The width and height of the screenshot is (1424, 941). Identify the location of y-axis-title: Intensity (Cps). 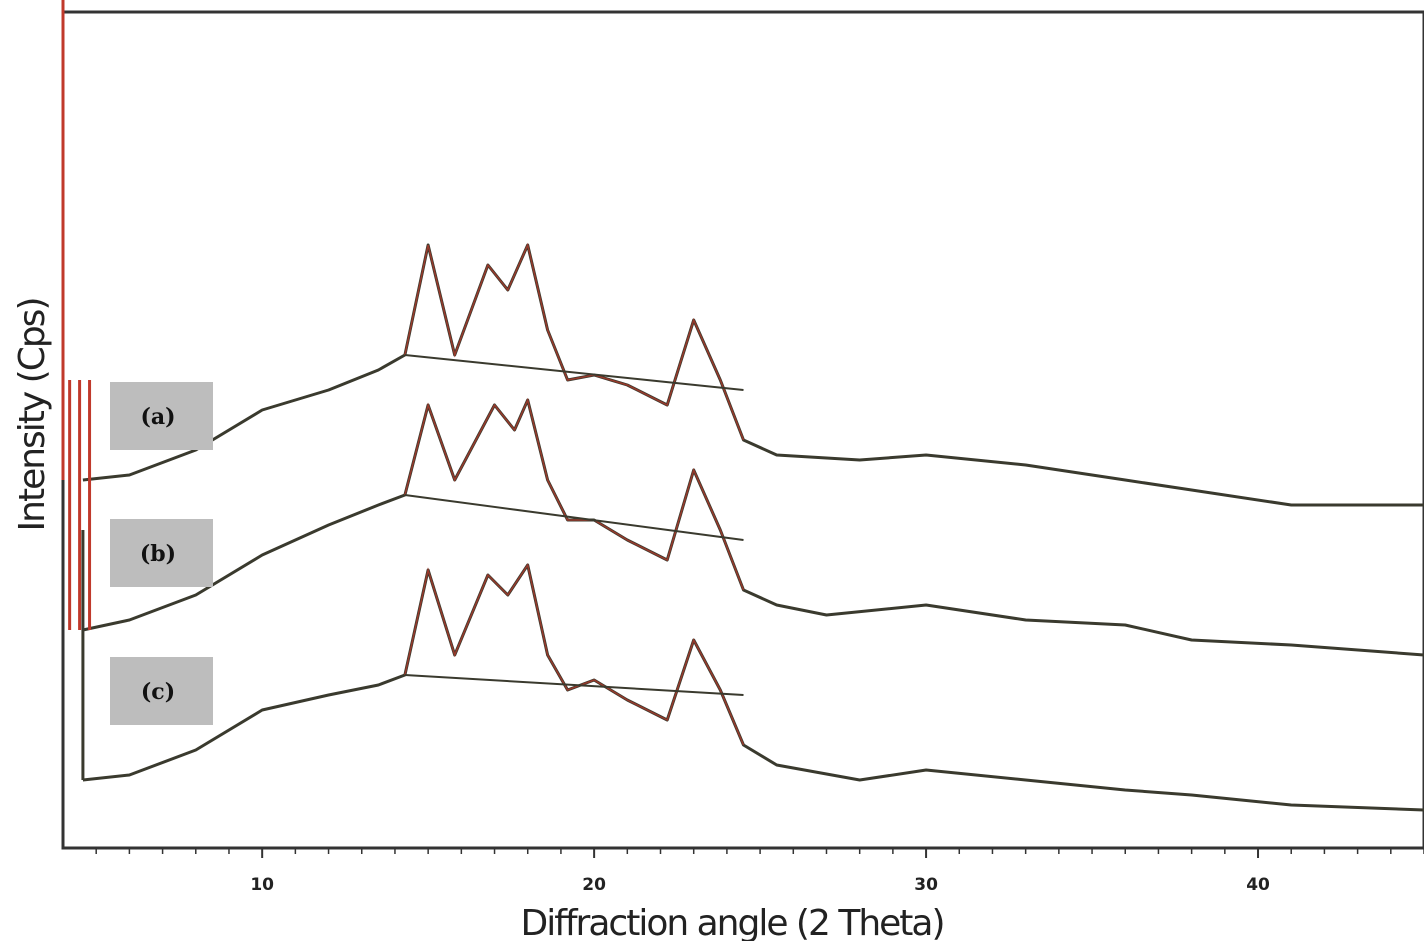
(32, 415).